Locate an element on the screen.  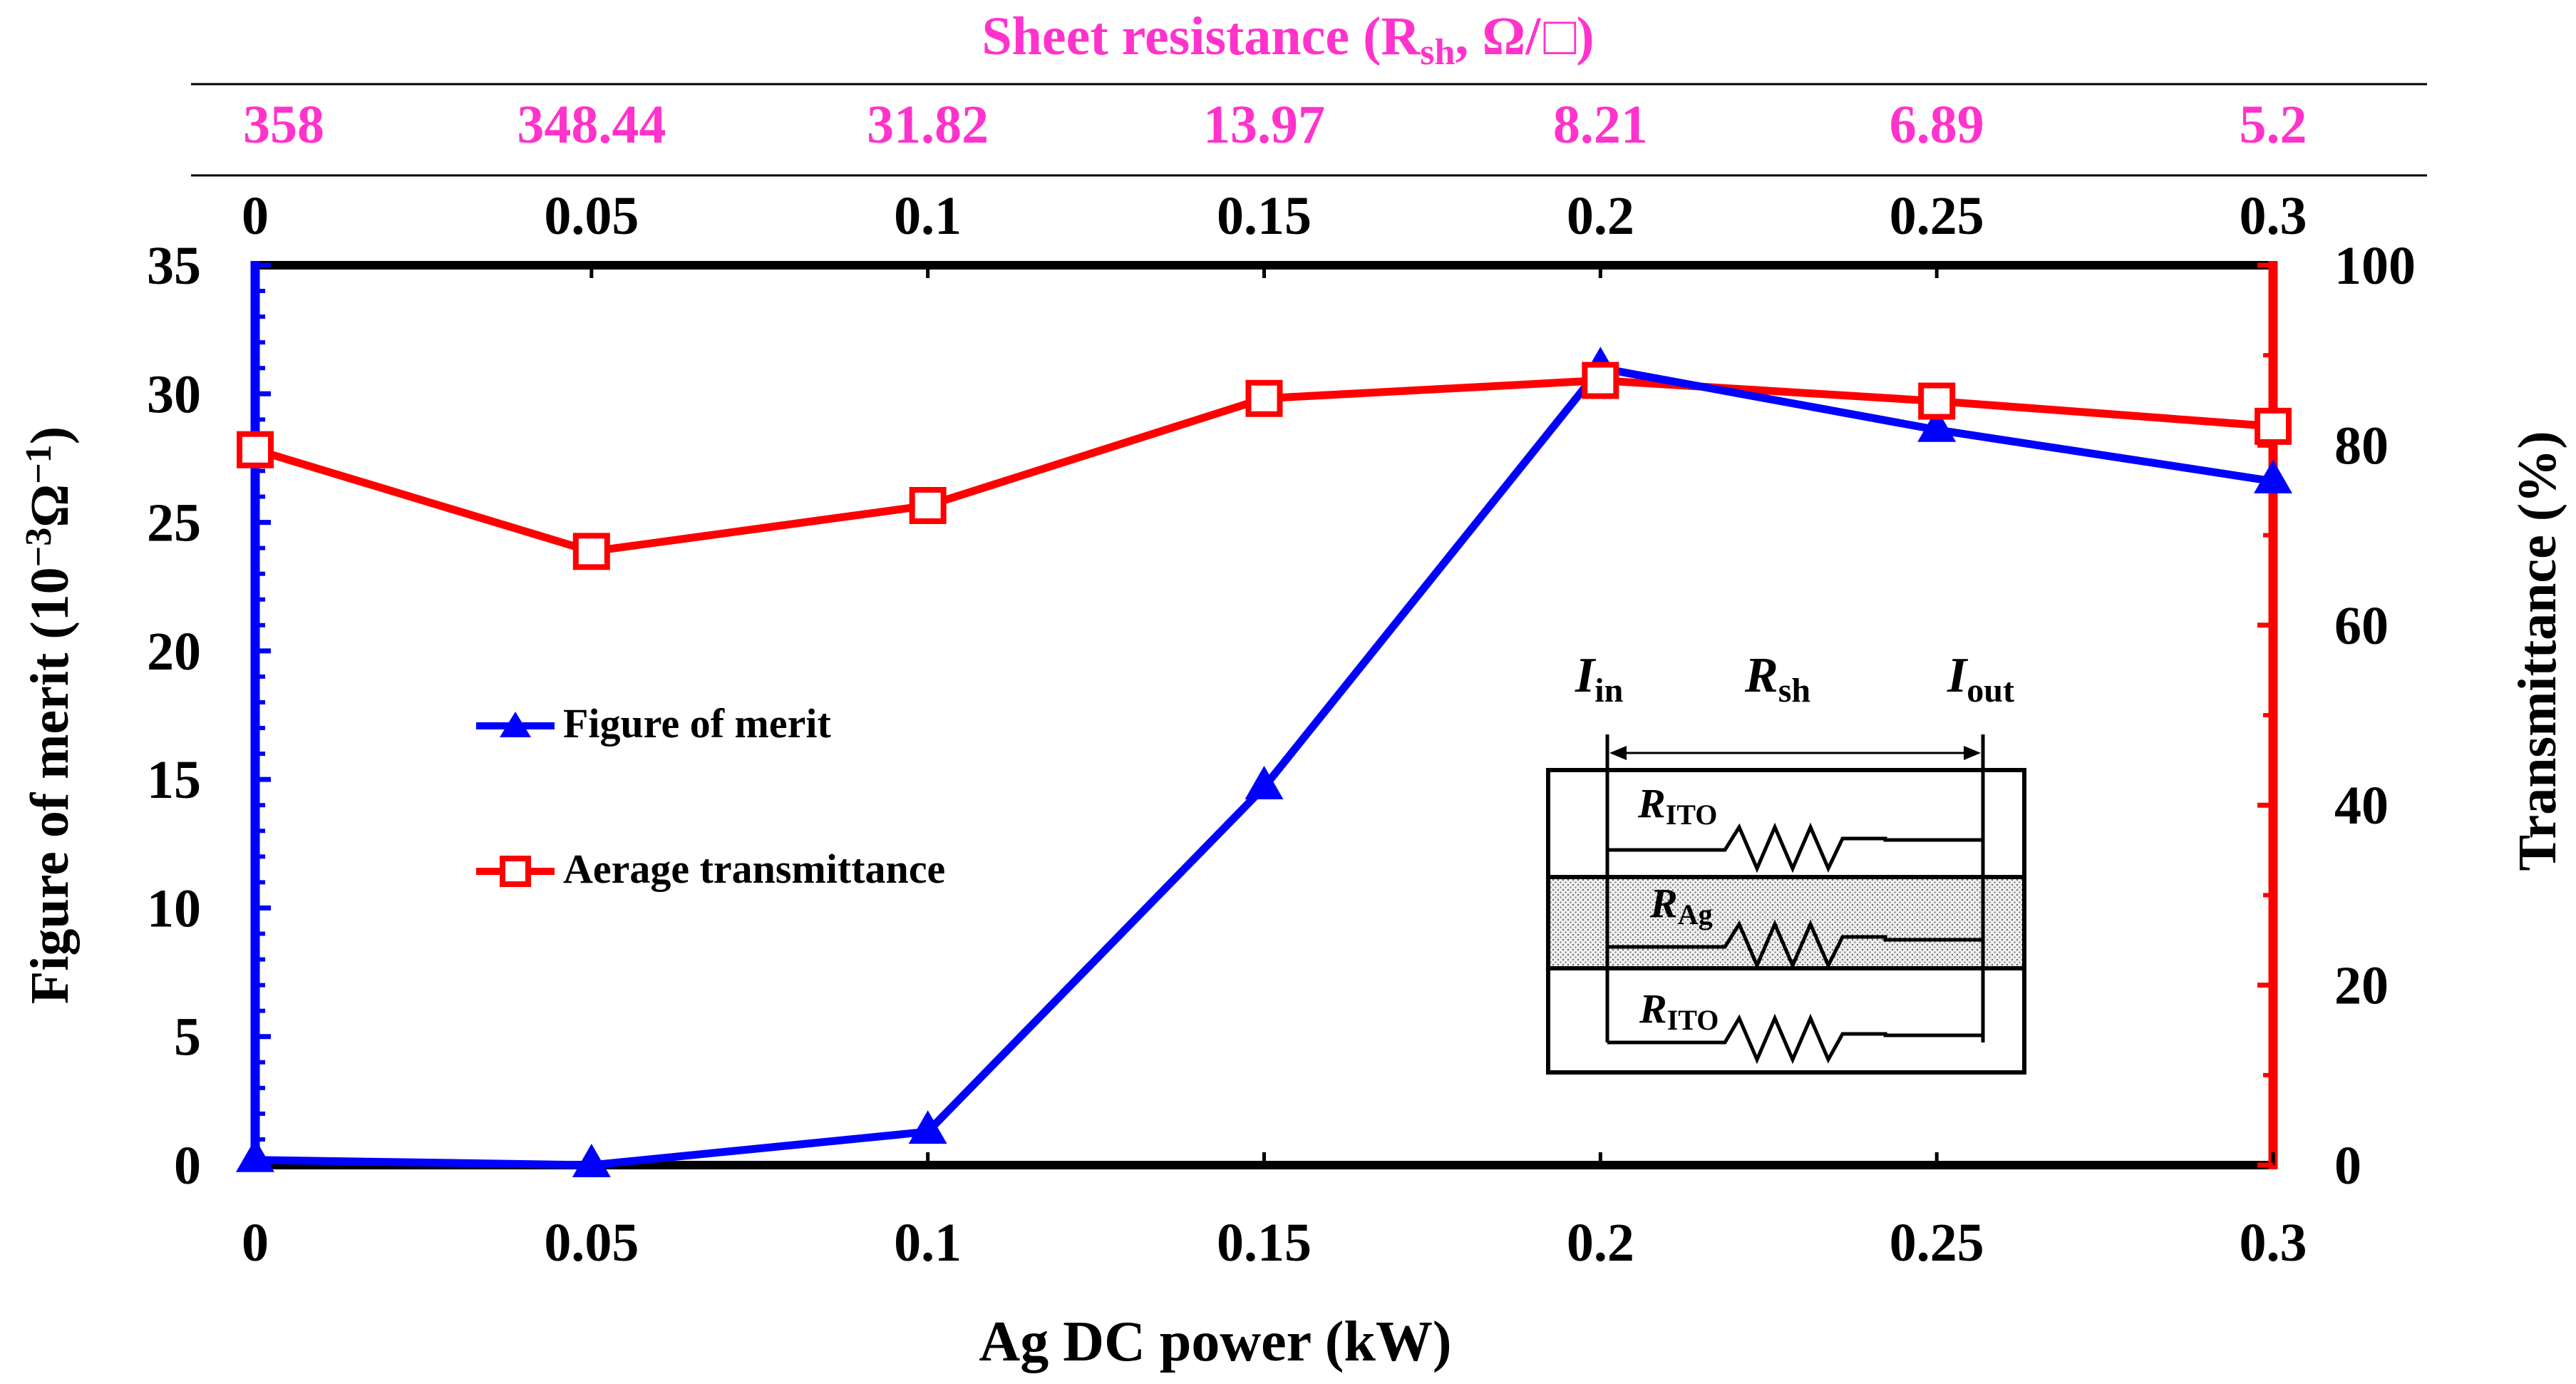
left-axis-ticks: 0 5 10 15 20 25 30 35 is located at coordinates (209, 716).